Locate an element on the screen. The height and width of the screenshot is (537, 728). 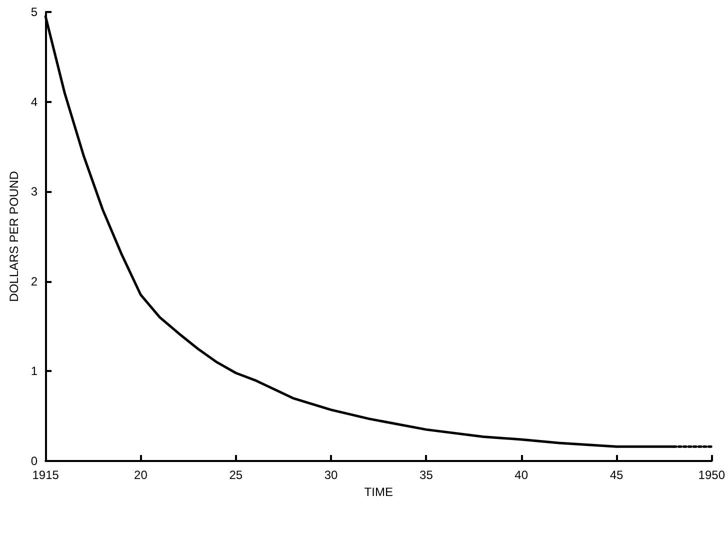
y-tick-label: 2 is located at coordinates (34, 281).